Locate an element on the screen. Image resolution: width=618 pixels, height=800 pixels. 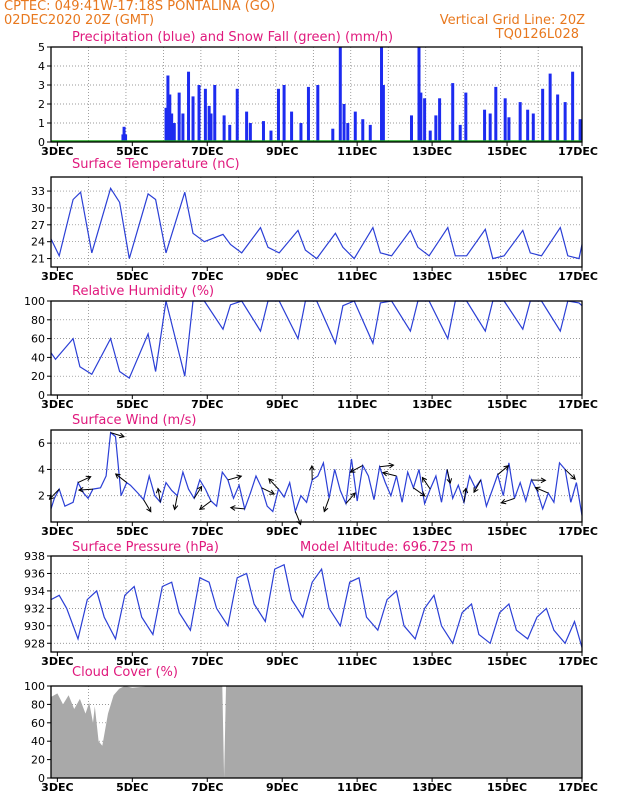
precipitation-xtick-label: 11DEC is located at coordinates (357, 151).